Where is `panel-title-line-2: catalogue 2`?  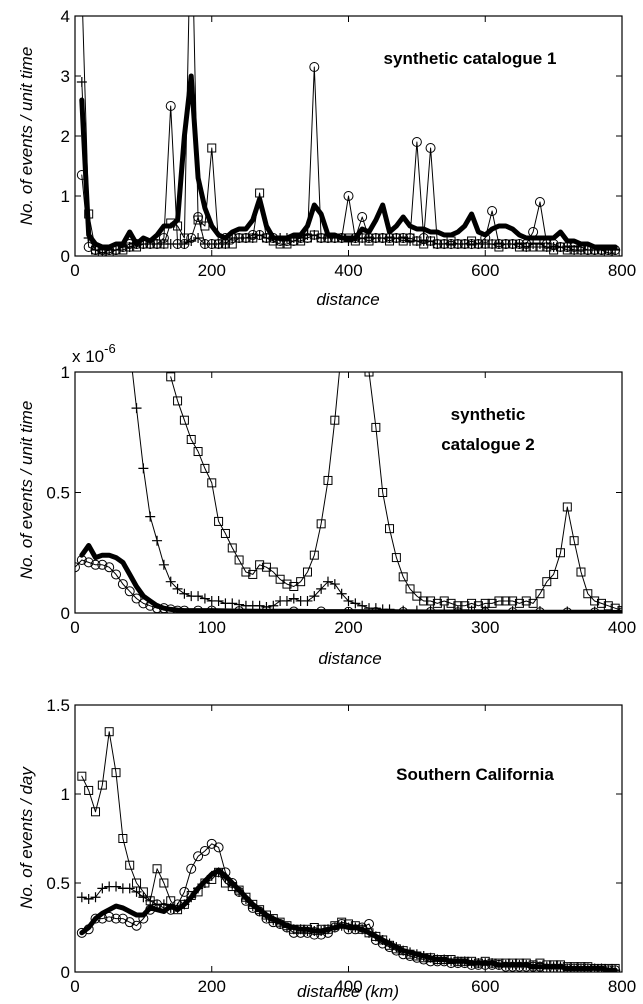 panel-title-line-2: catalogue 2 is located at coordinates (488, 444).